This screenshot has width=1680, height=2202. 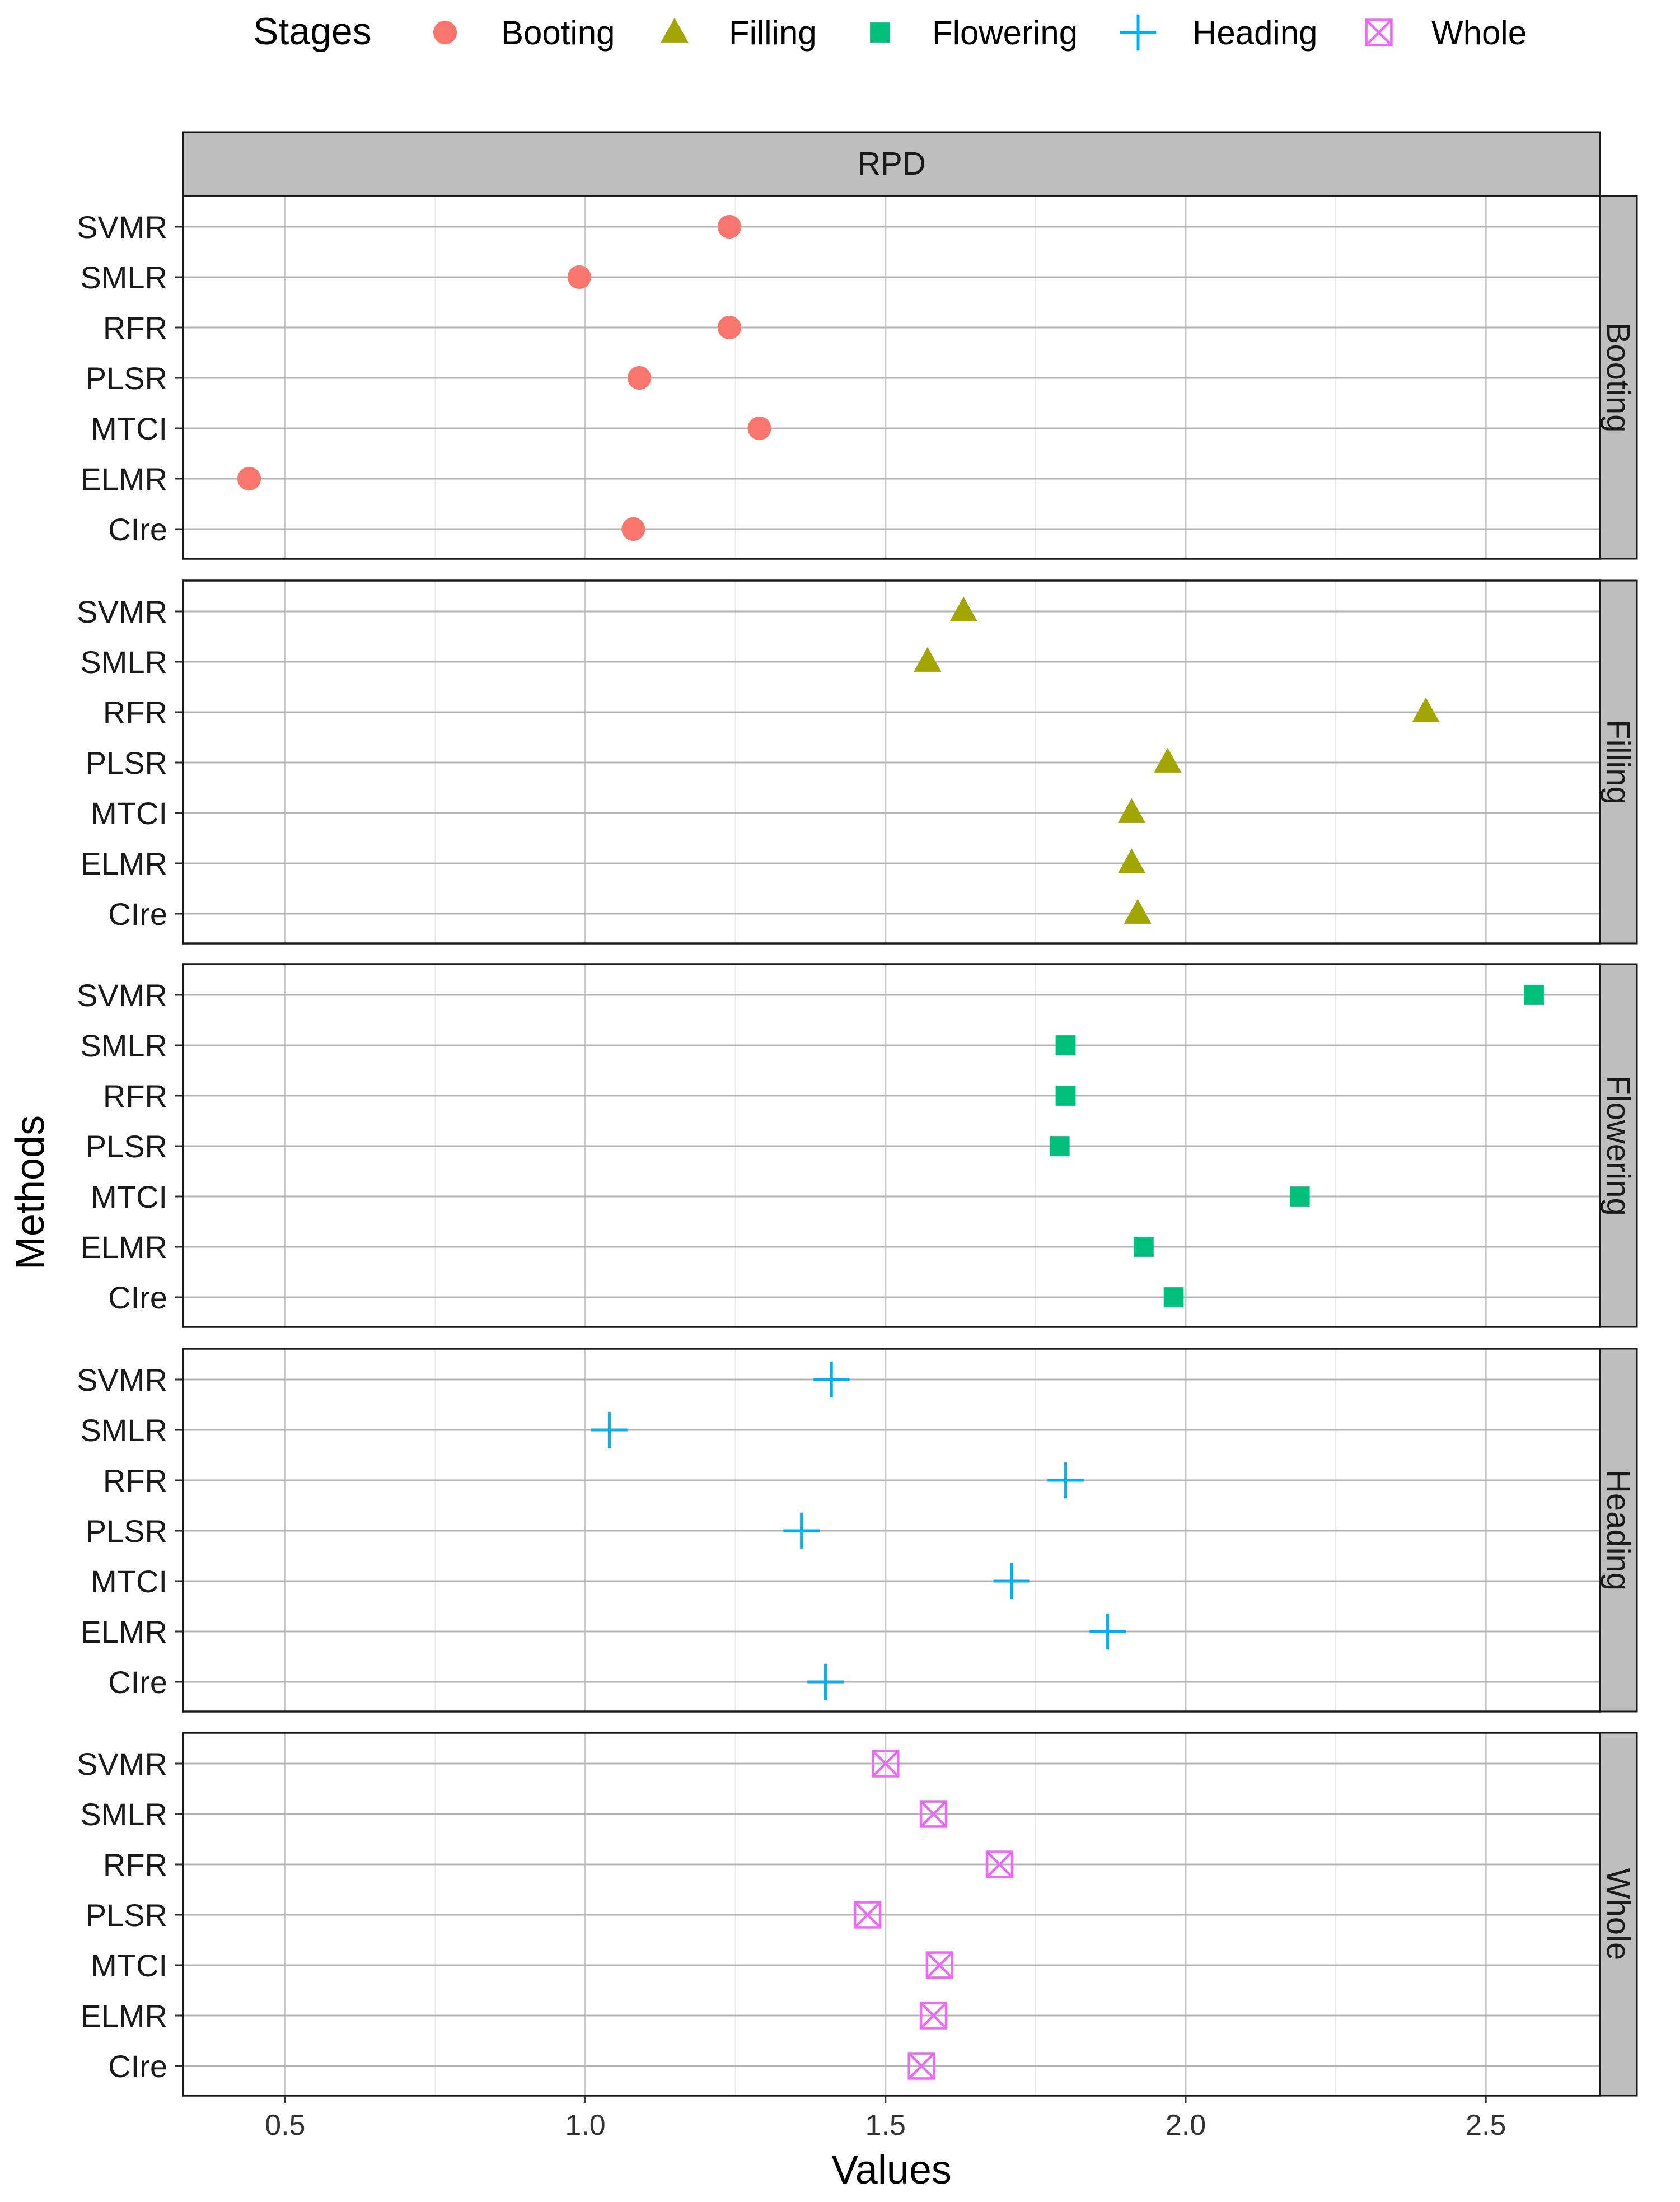 What do you see at coordinates (1426, 709) in the screenshot?
I see `point-filling-rfr` at bounding box center [1426, 709].